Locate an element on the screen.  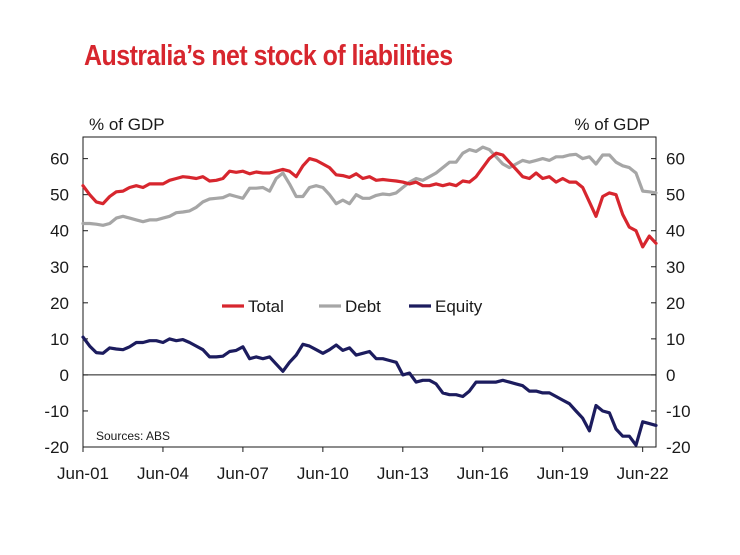
y-tick-label-right: 50 is located at coordinates (675, 195).